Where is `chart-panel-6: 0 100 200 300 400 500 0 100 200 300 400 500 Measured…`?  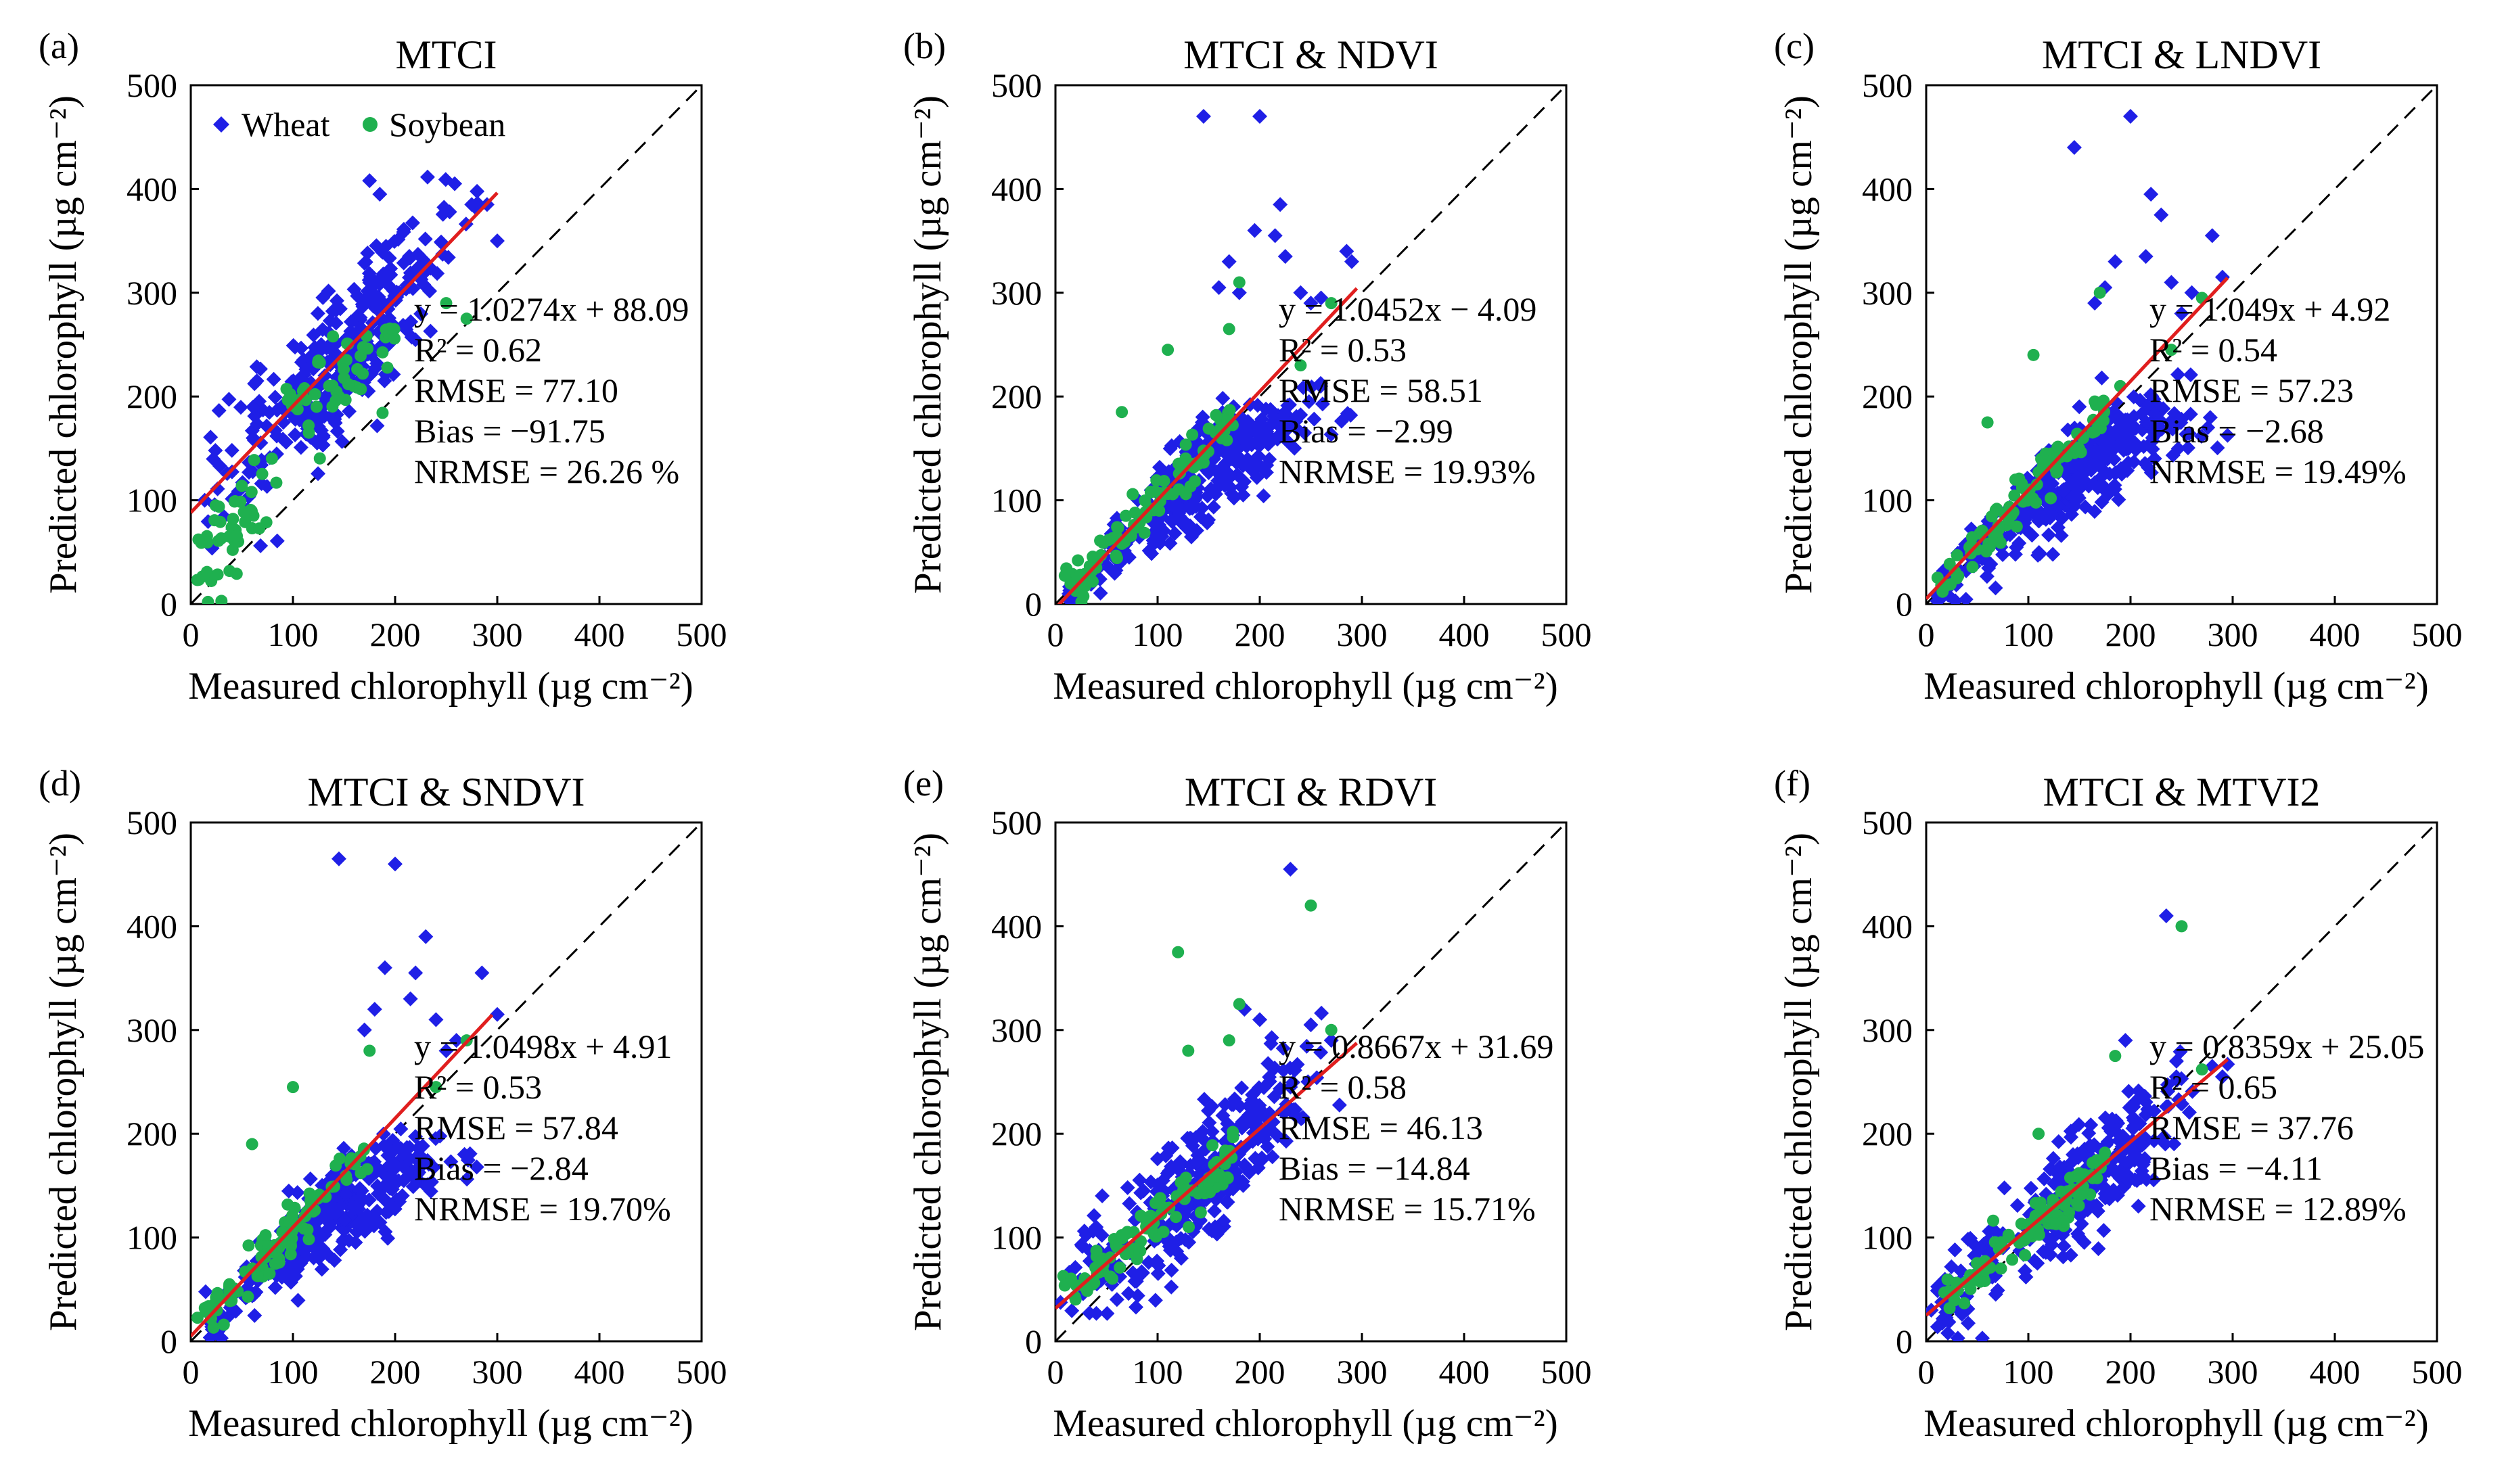 chart-panel-6: 0 100 200 300 400 500 0 100 200 300 400 500 Measured… is located at coordinates (2118, 1104).